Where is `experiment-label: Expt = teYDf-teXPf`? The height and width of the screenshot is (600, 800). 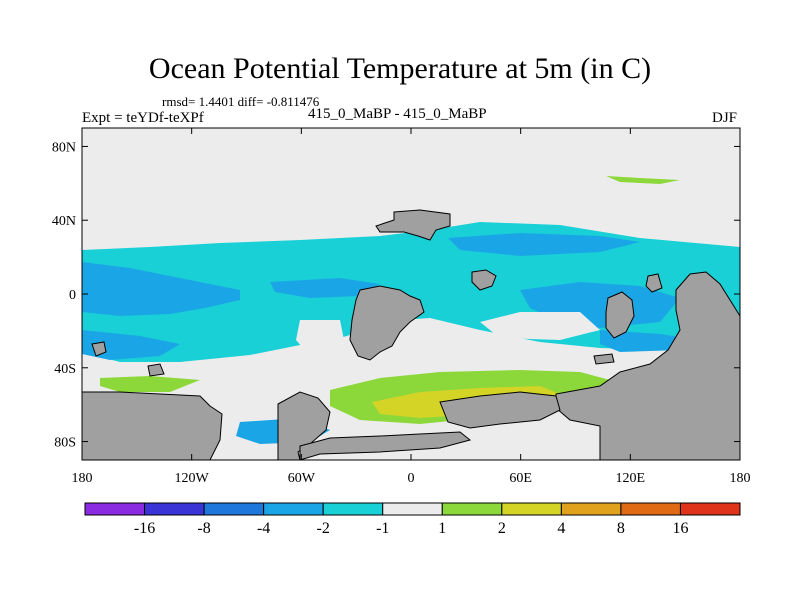 experiment-label: Expt = teYDf-teXPf is located at coordinates (143, 118).